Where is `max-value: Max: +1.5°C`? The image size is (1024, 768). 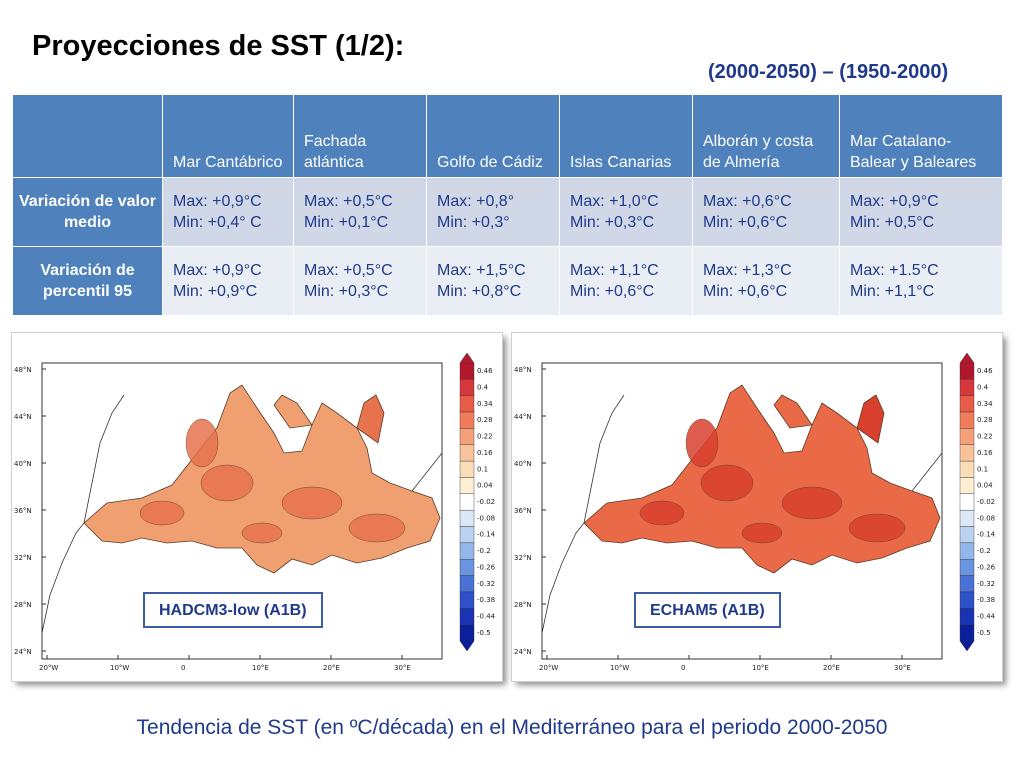 max-value: Max: +1.5°C is located at coordinates (894, 270).